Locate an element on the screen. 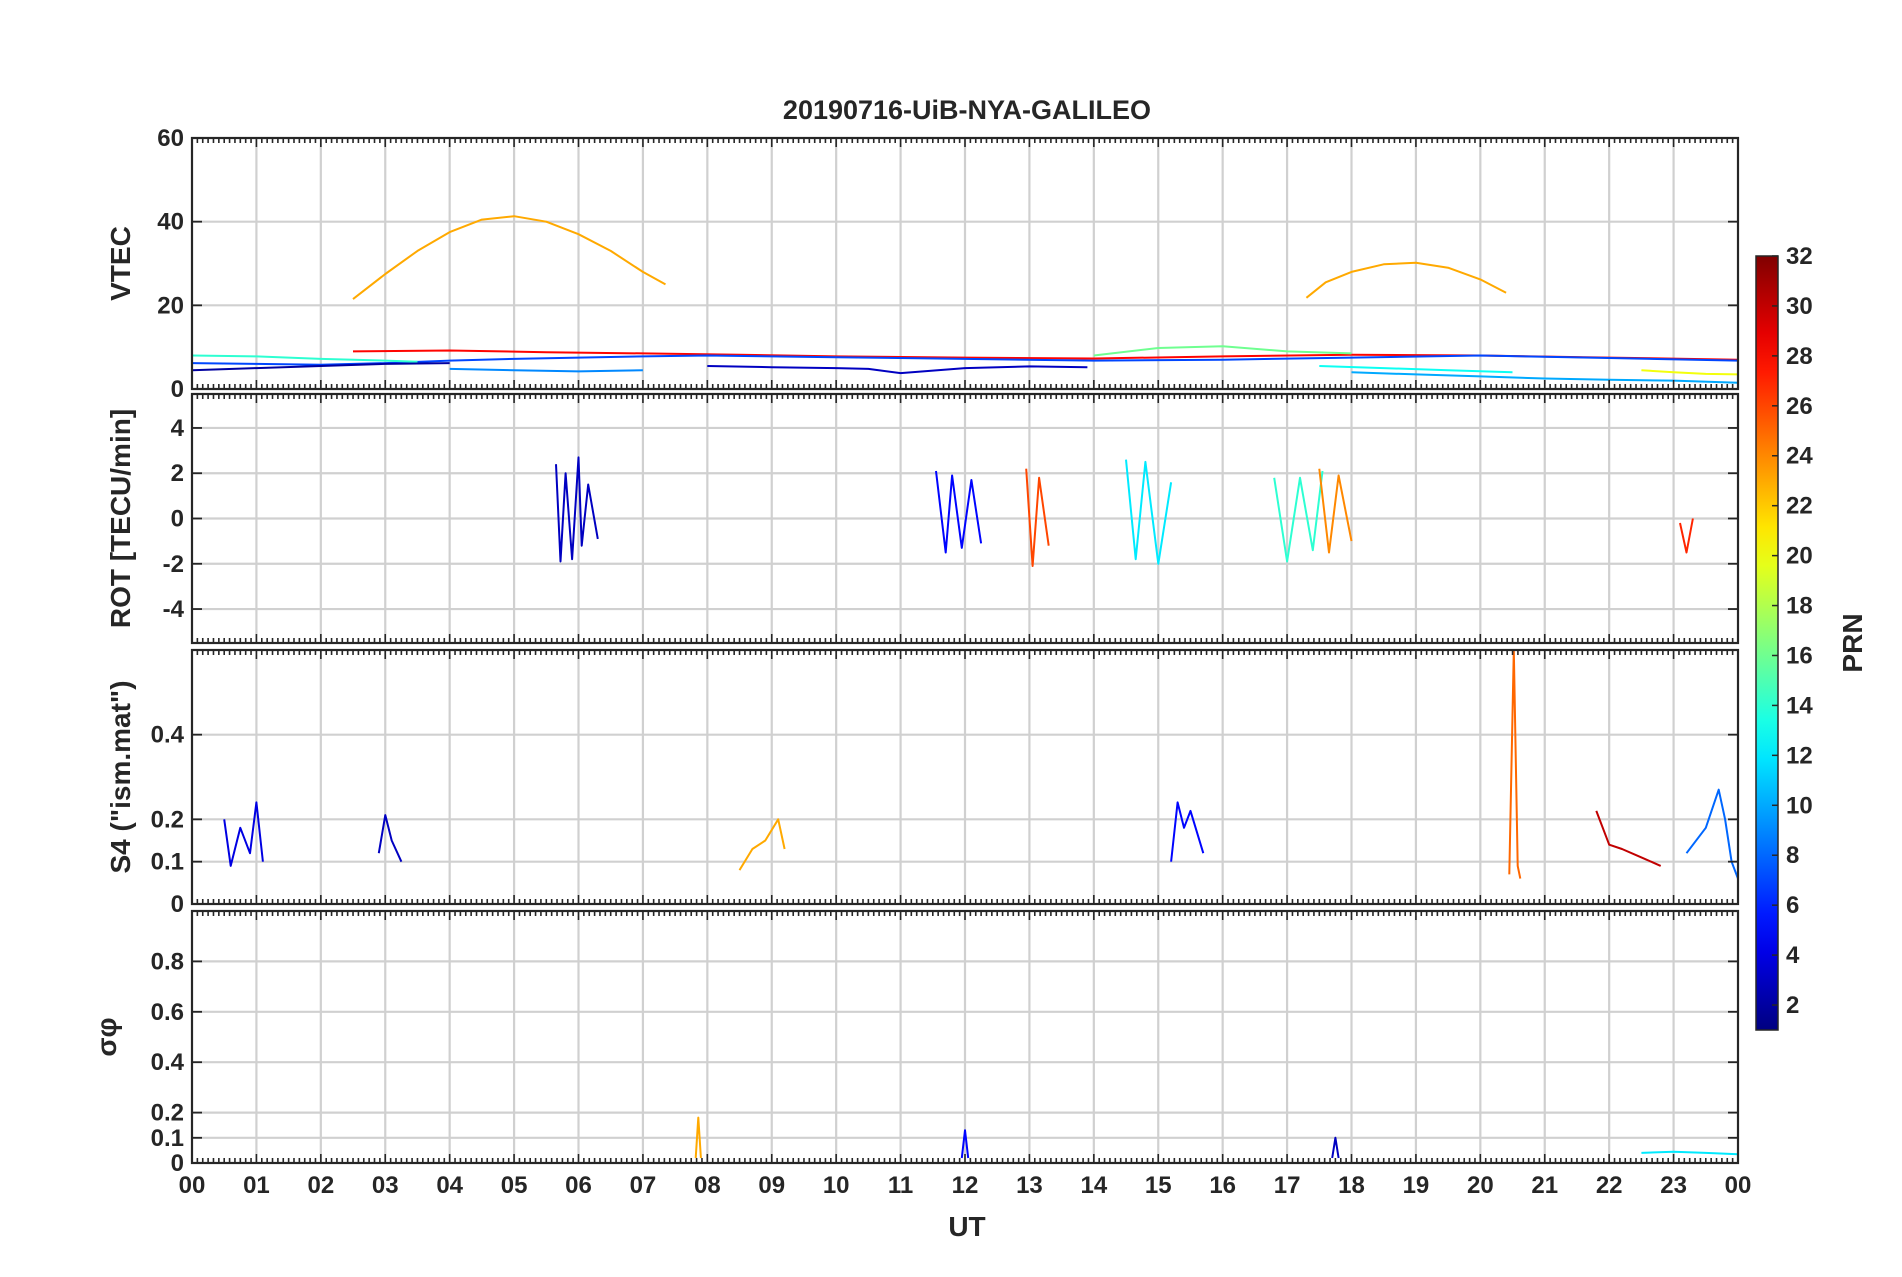  x-tick-label: 20 is located at coordinates (1480, 1185).